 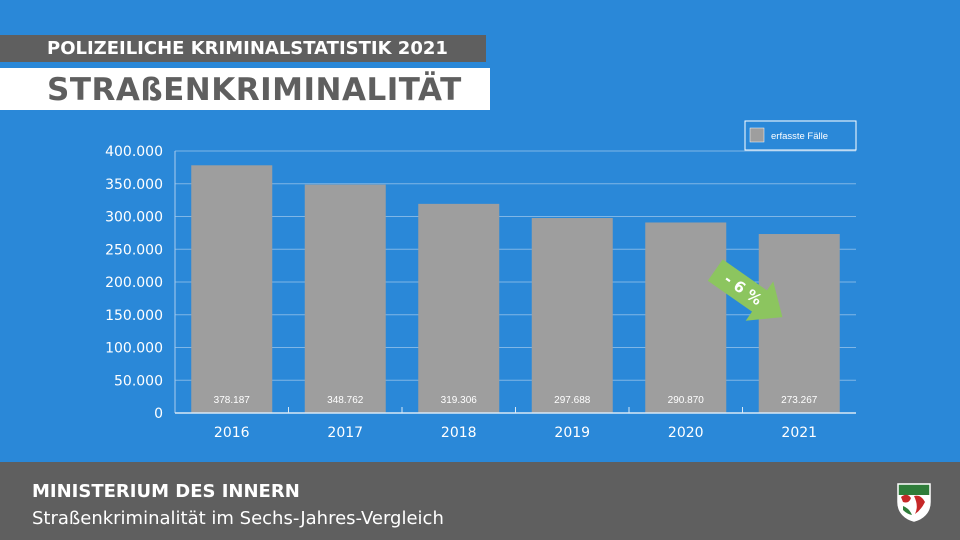 What do you see at coordinates (345, 400) in the screenshot?
I see `value-label-2017: 348.762` at bounding box center [345, 400].